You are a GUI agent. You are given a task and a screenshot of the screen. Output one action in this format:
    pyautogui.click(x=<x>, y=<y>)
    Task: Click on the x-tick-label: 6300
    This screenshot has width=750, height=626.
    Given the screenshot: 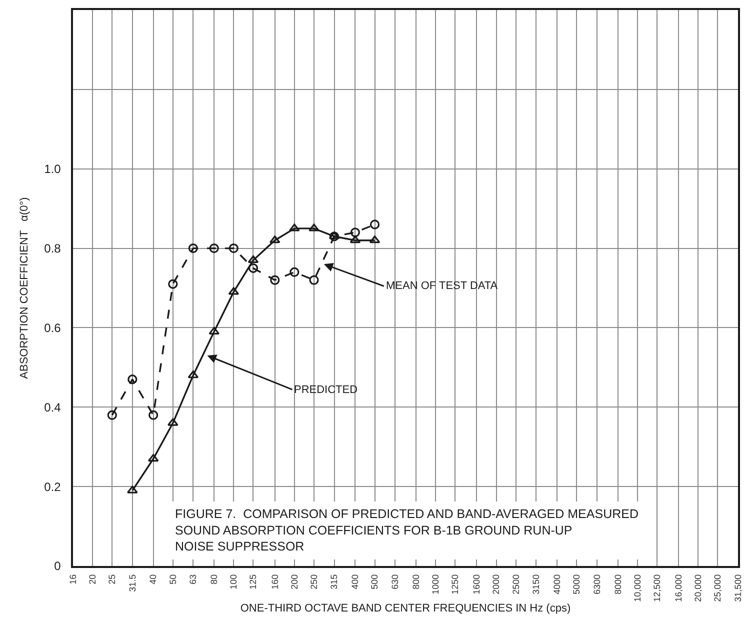 What is the action you would take?
    pyautogui.click(x=597, y=584)
    